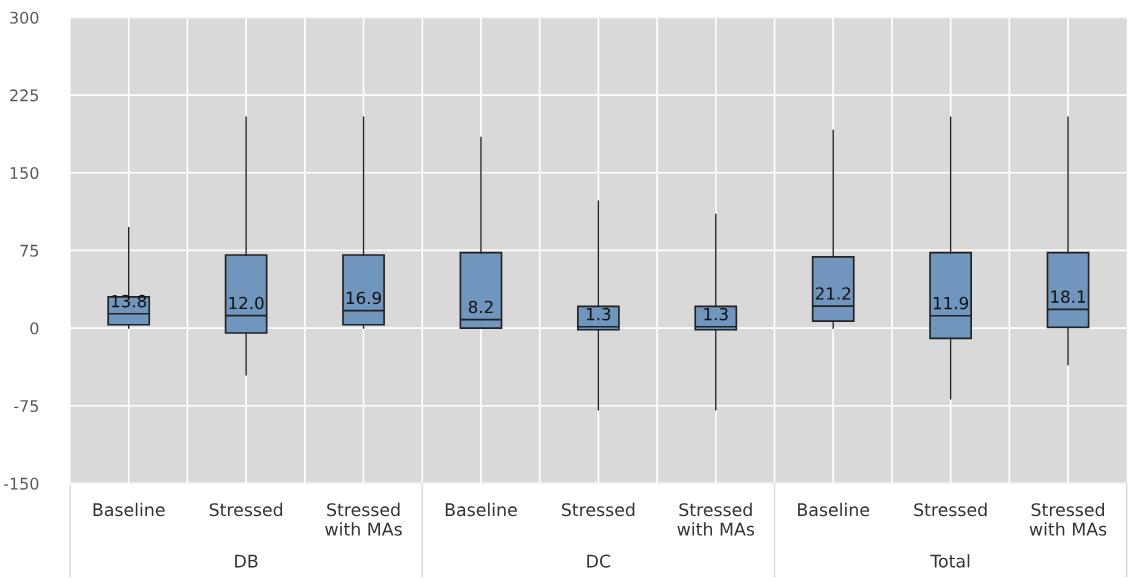 The image size is (1129, 581). Describe the element at coordinates (29, 250) in the screenshot. I see `y-tick-label: 75` at that location.